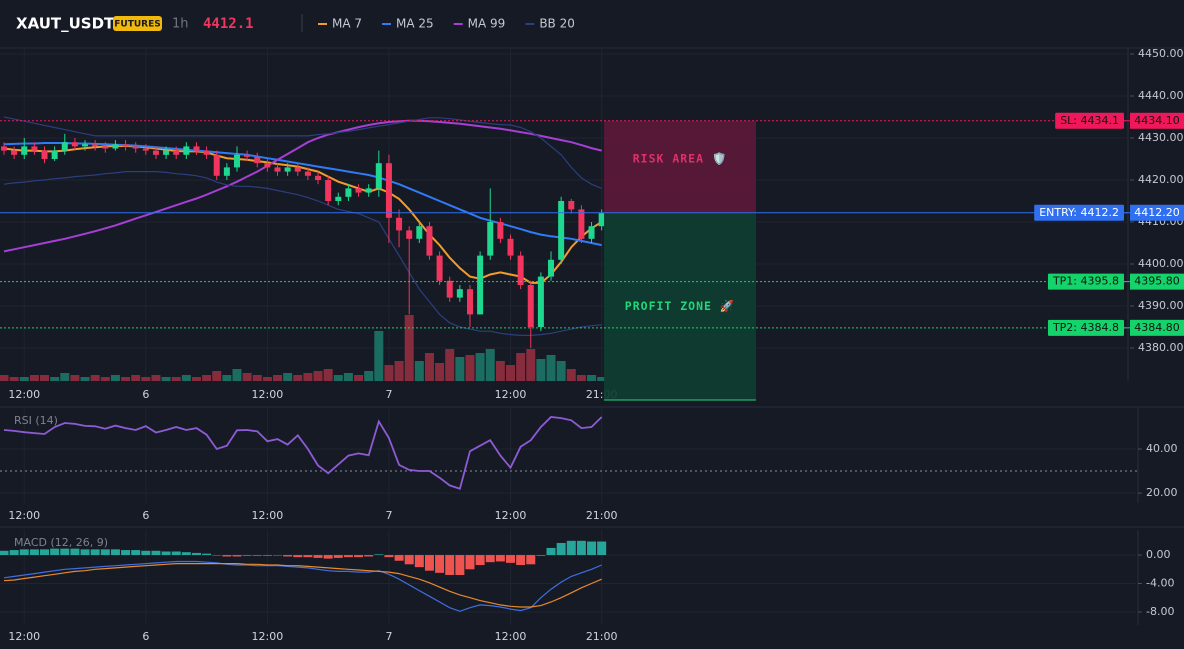 The image size is (1184, 649). I want to click on level-tag-text: ENTRY: 4412.2, so click(1079, 212).